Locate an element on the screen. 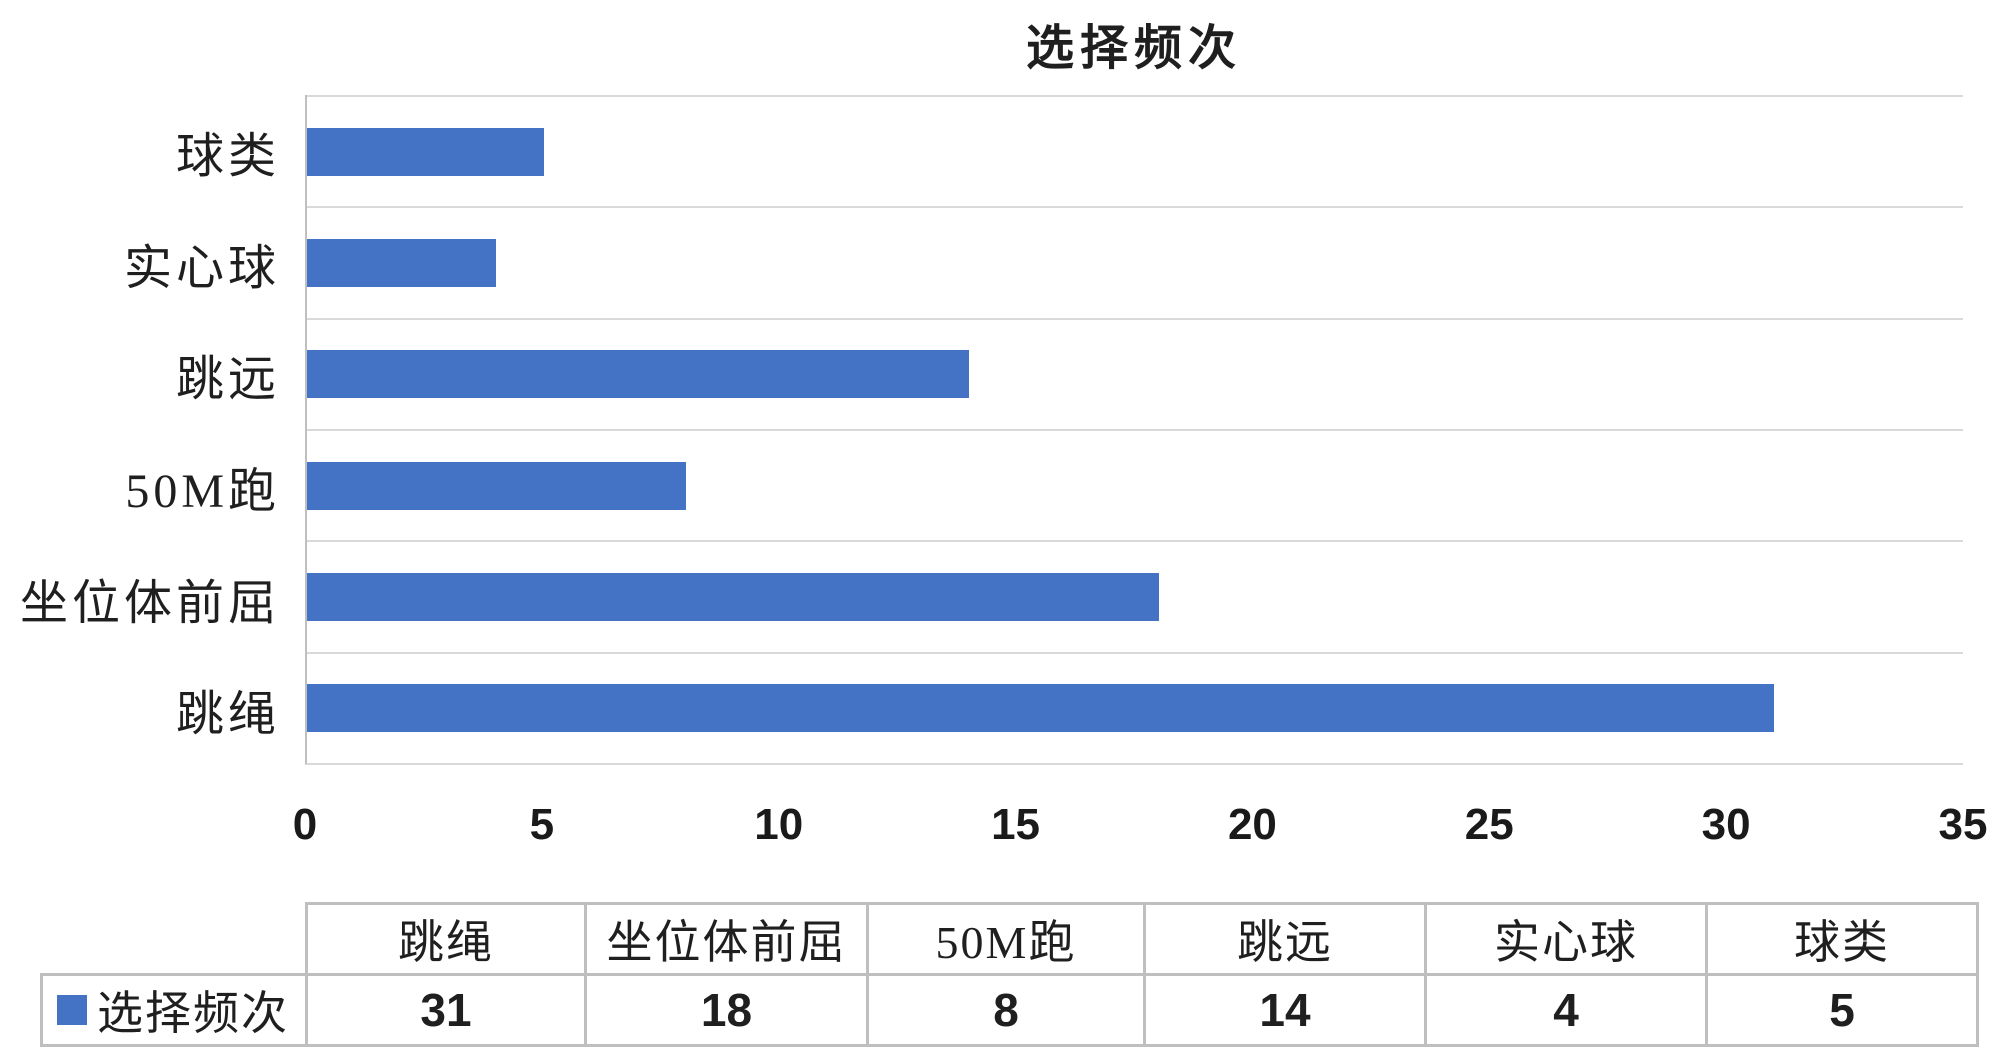 Image resolution: width=2000 pixels, height=1056 pixels. table-header-cell: 50M跑 is located at coordinates (1006, 939).